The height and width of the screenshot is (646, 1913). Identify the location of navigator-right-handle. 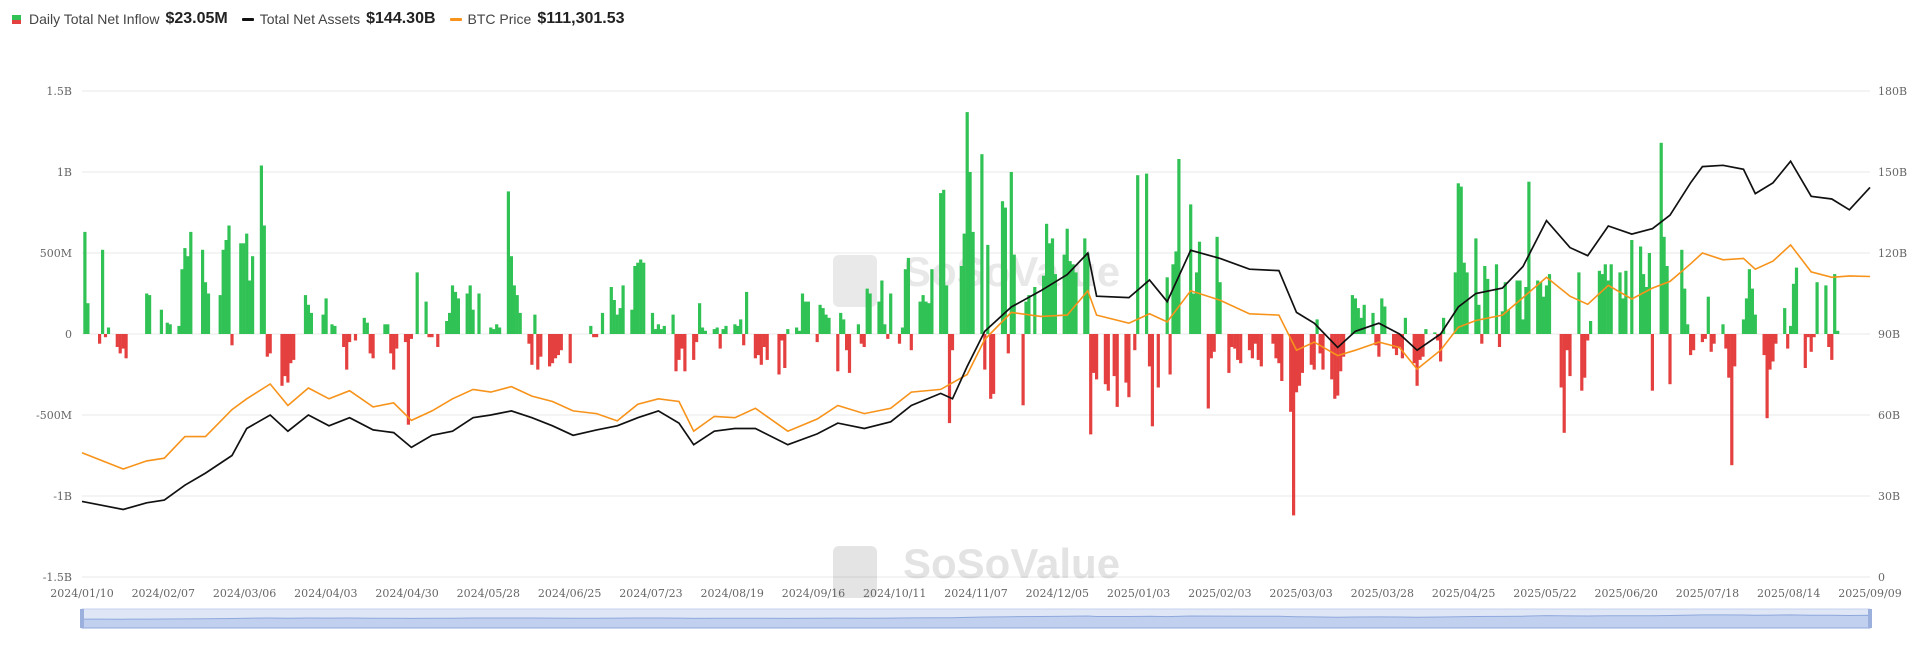
(1870, 618).